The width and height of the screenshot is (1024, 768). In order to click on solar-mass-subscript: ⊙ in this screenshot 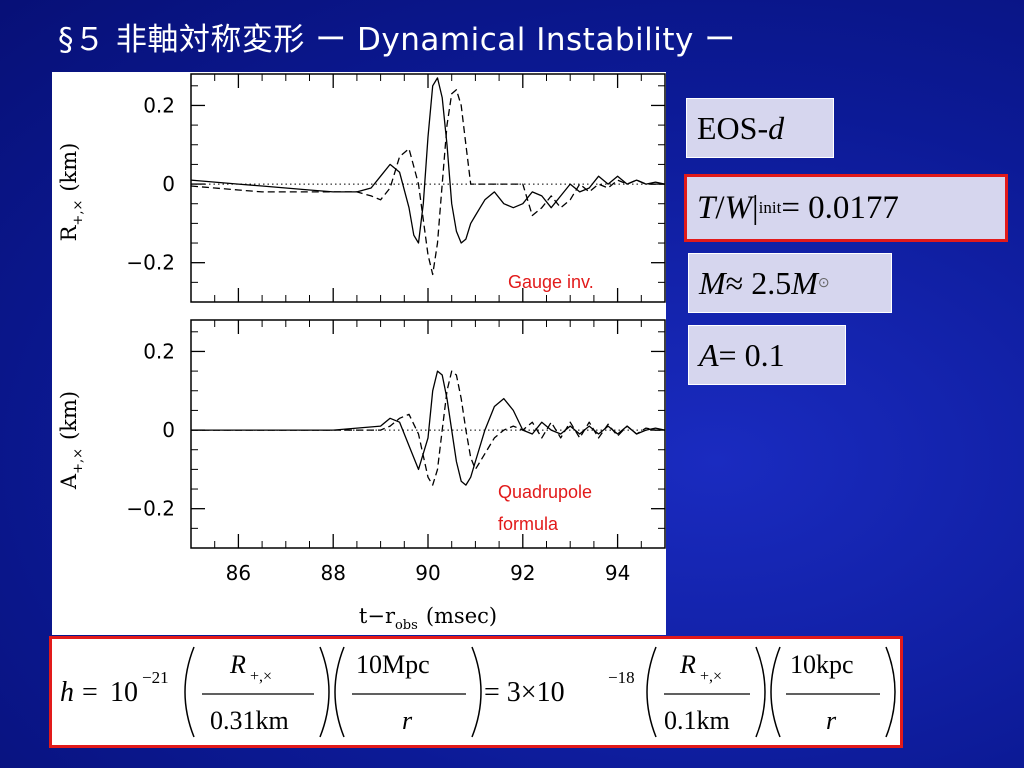, I will do `click(823, 283)`.